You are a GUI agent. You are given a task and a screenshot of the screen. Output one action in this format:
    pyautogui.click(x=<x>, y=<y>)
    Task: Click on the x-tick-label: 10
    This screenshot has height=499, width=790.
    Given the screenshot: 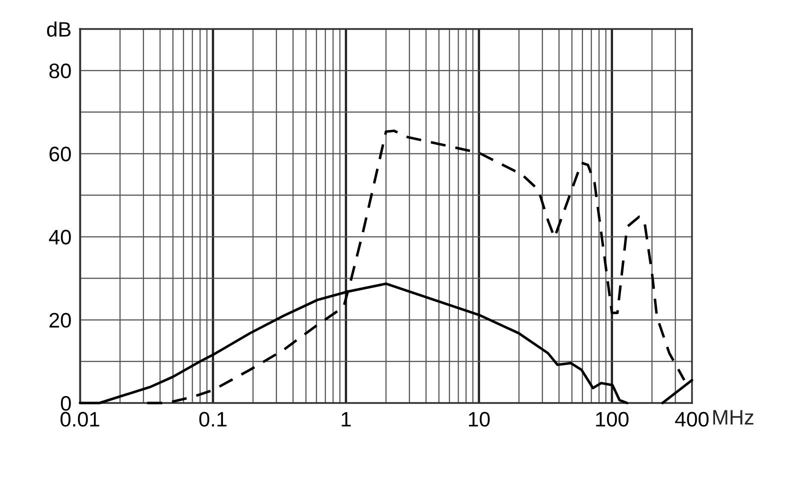 What is the action you would take?
    pyautogui.click(x=479, y=419)
    